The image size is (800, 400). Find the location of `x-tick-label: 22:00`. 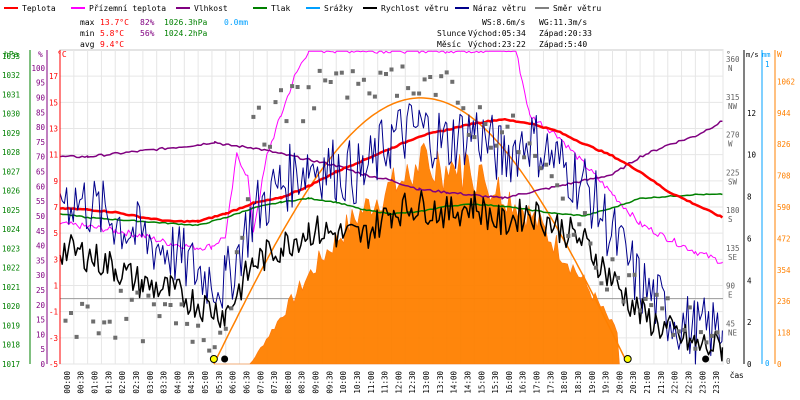

x-tick-label: 22:00 is located at coordinates (675, 382).